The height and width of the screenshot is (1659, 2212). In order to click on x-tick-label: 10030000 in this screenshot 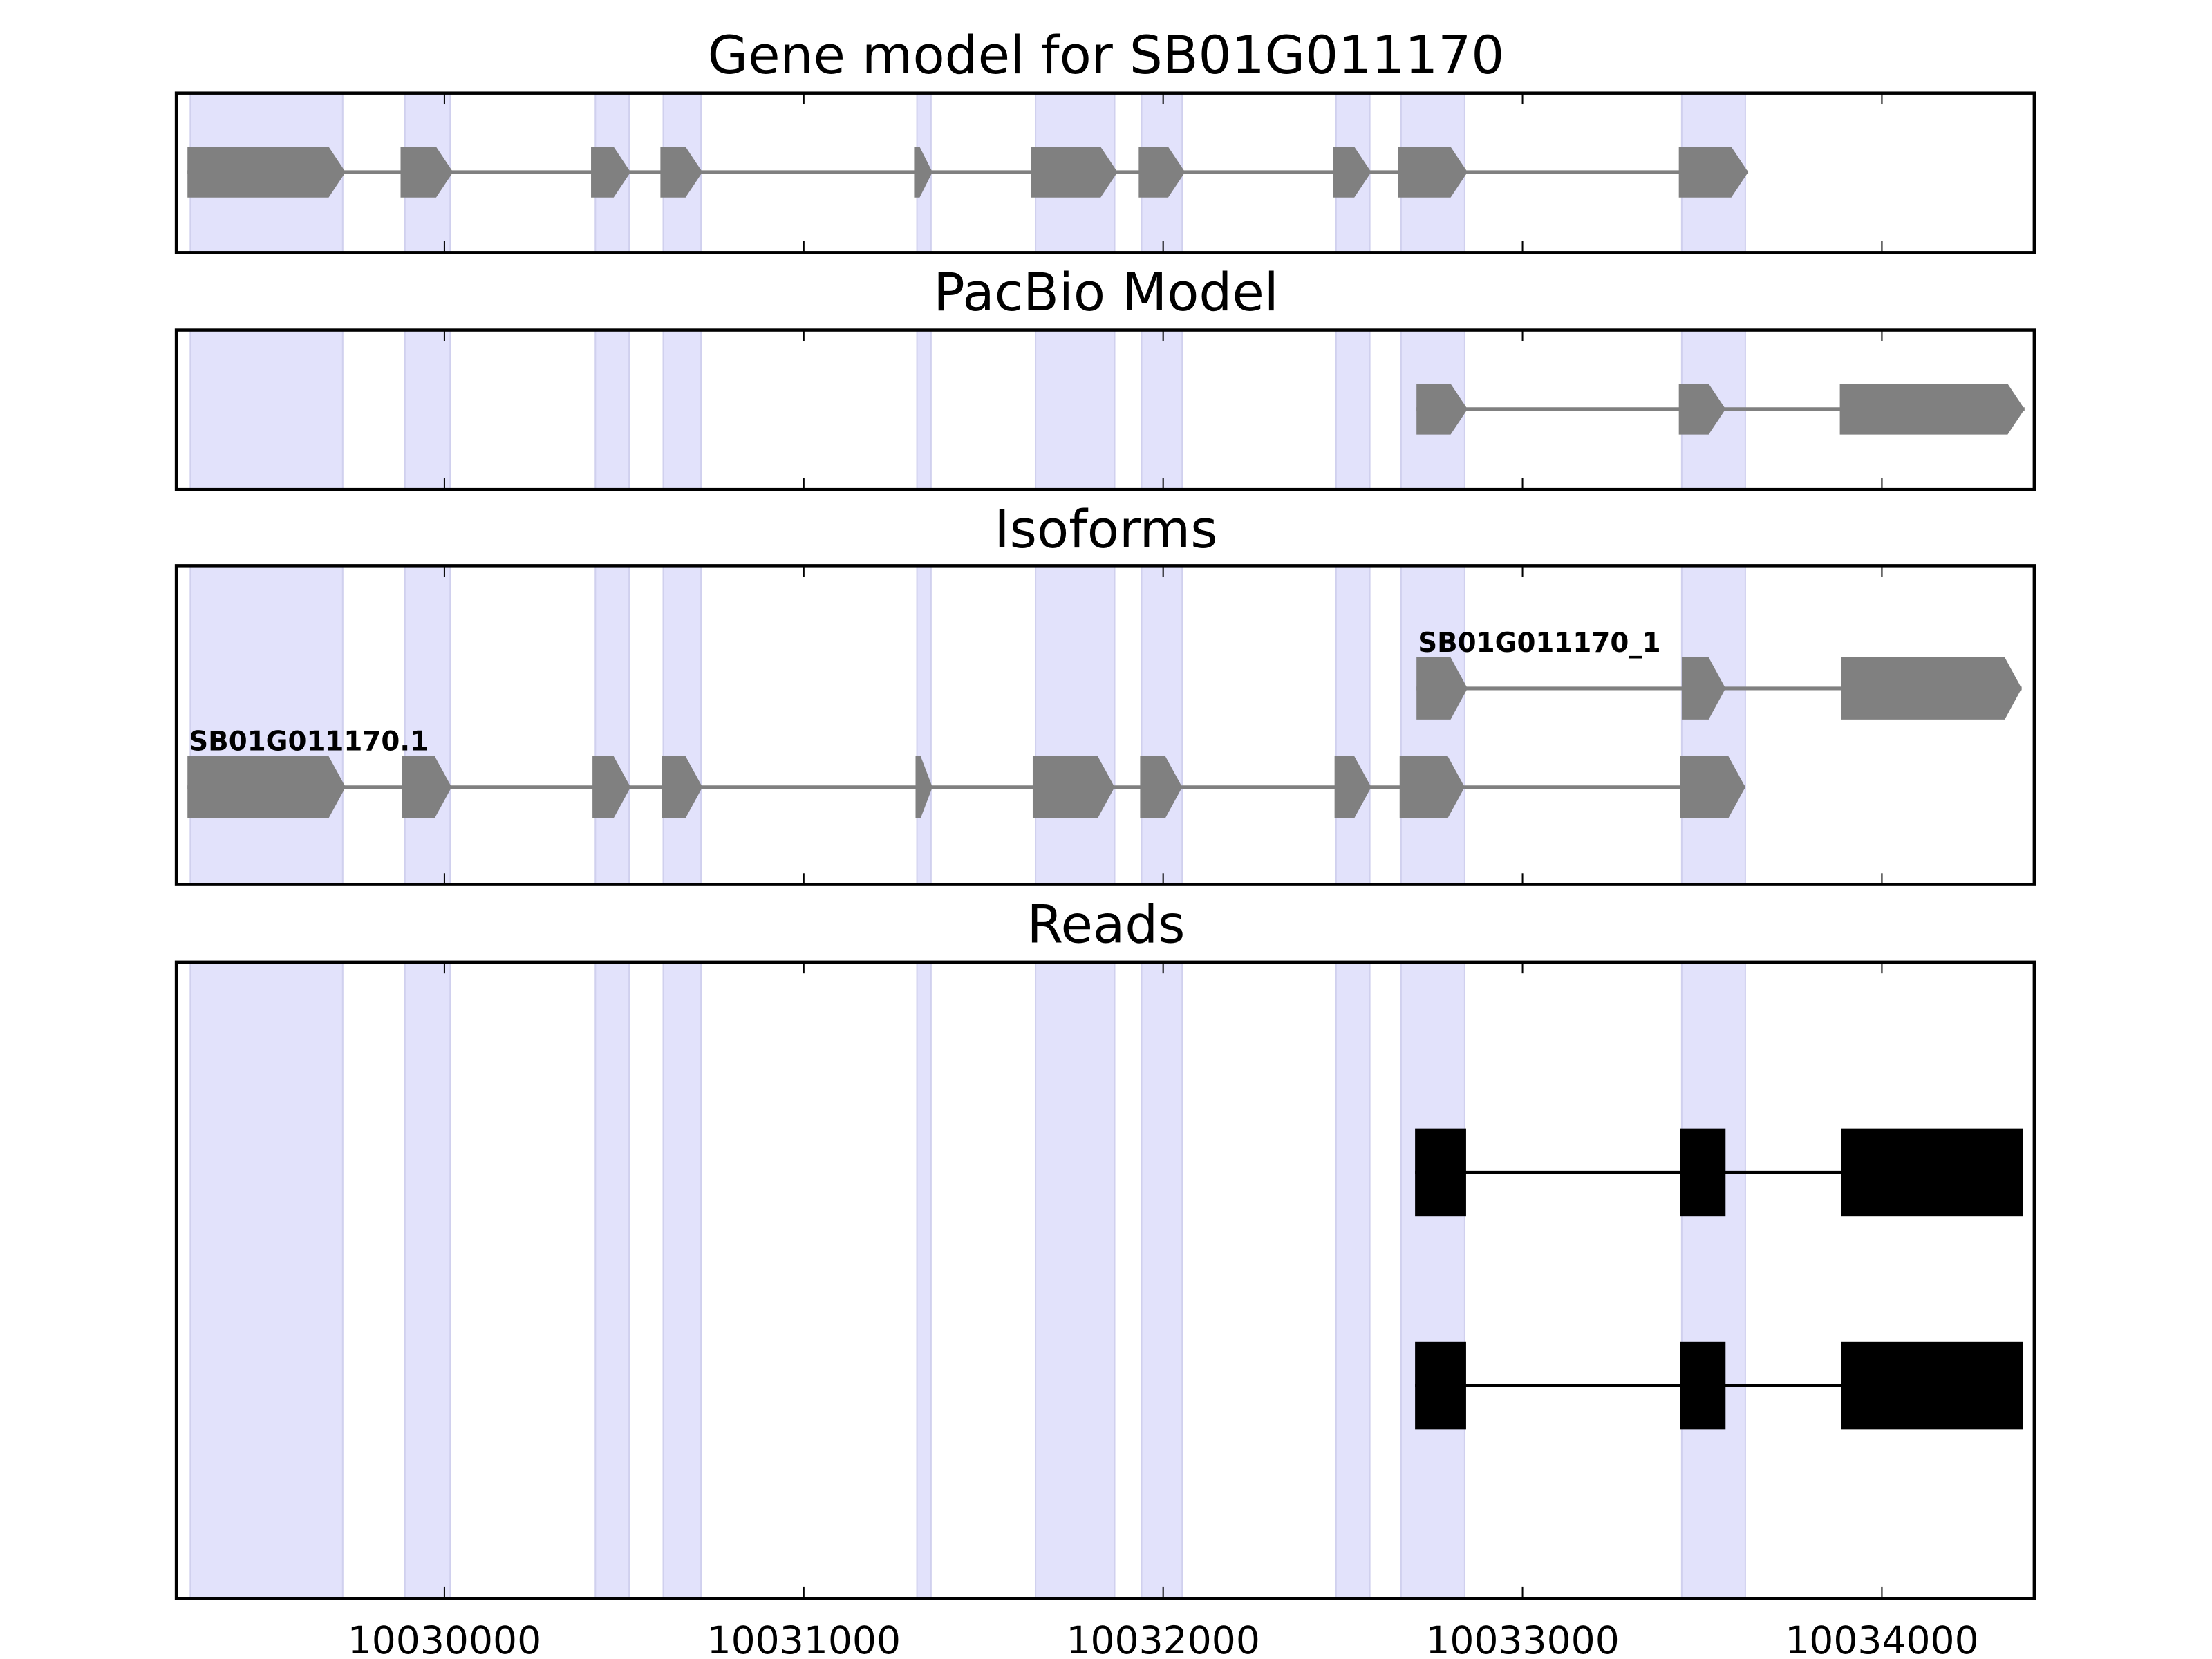, I will do `click(445, 1638)`.